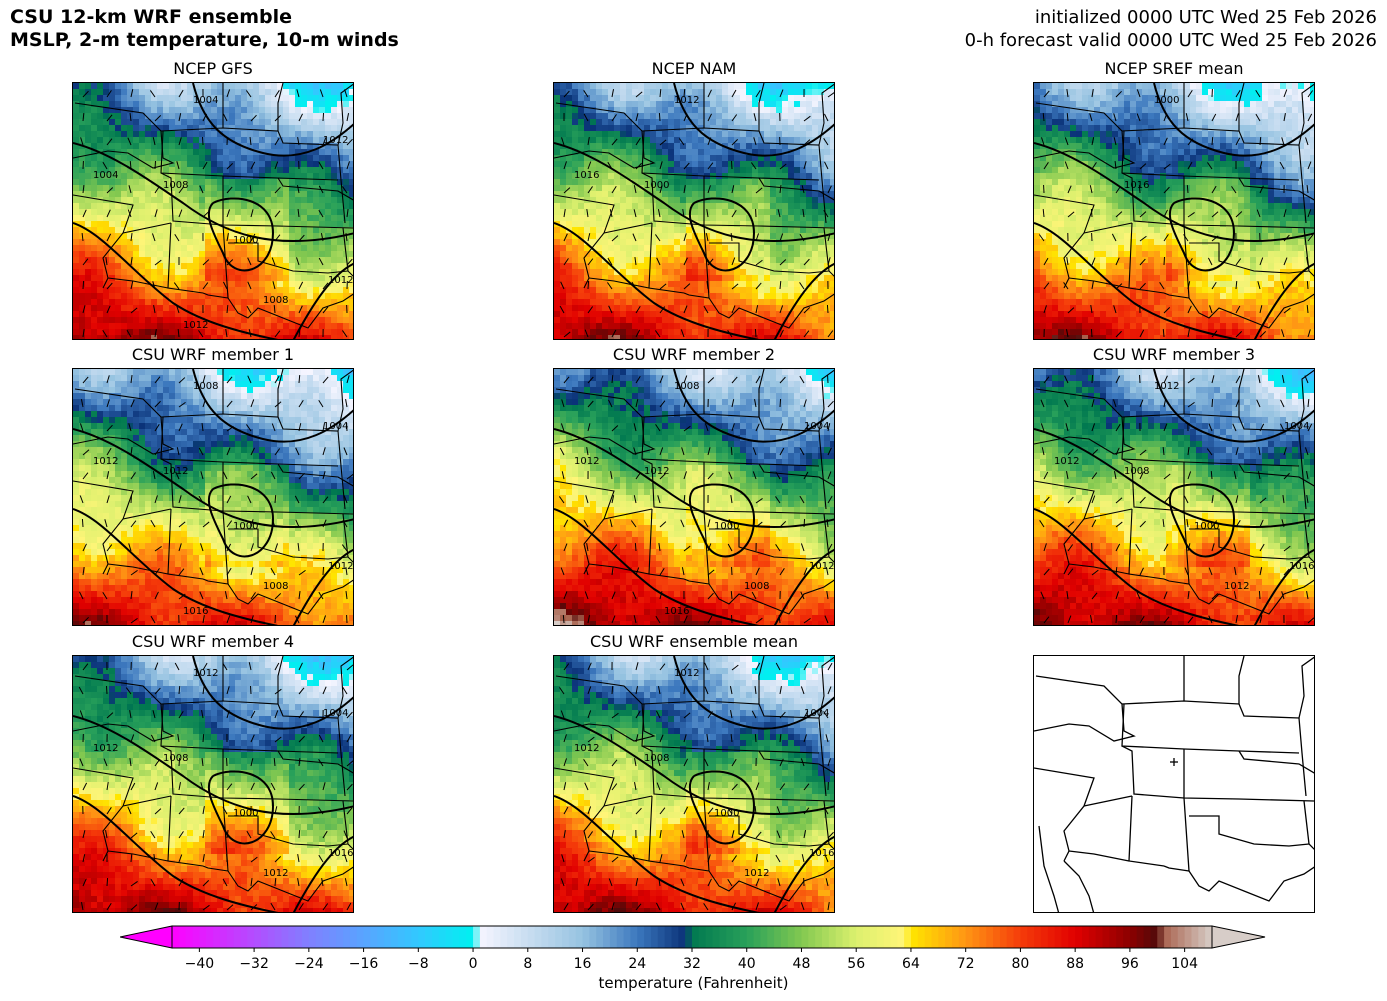 The height and width of the screenshot is (1001, 1387). I want to click on map-member4: 1012 1008 1012 1004 1000 1012 1016, so click(213, 784).